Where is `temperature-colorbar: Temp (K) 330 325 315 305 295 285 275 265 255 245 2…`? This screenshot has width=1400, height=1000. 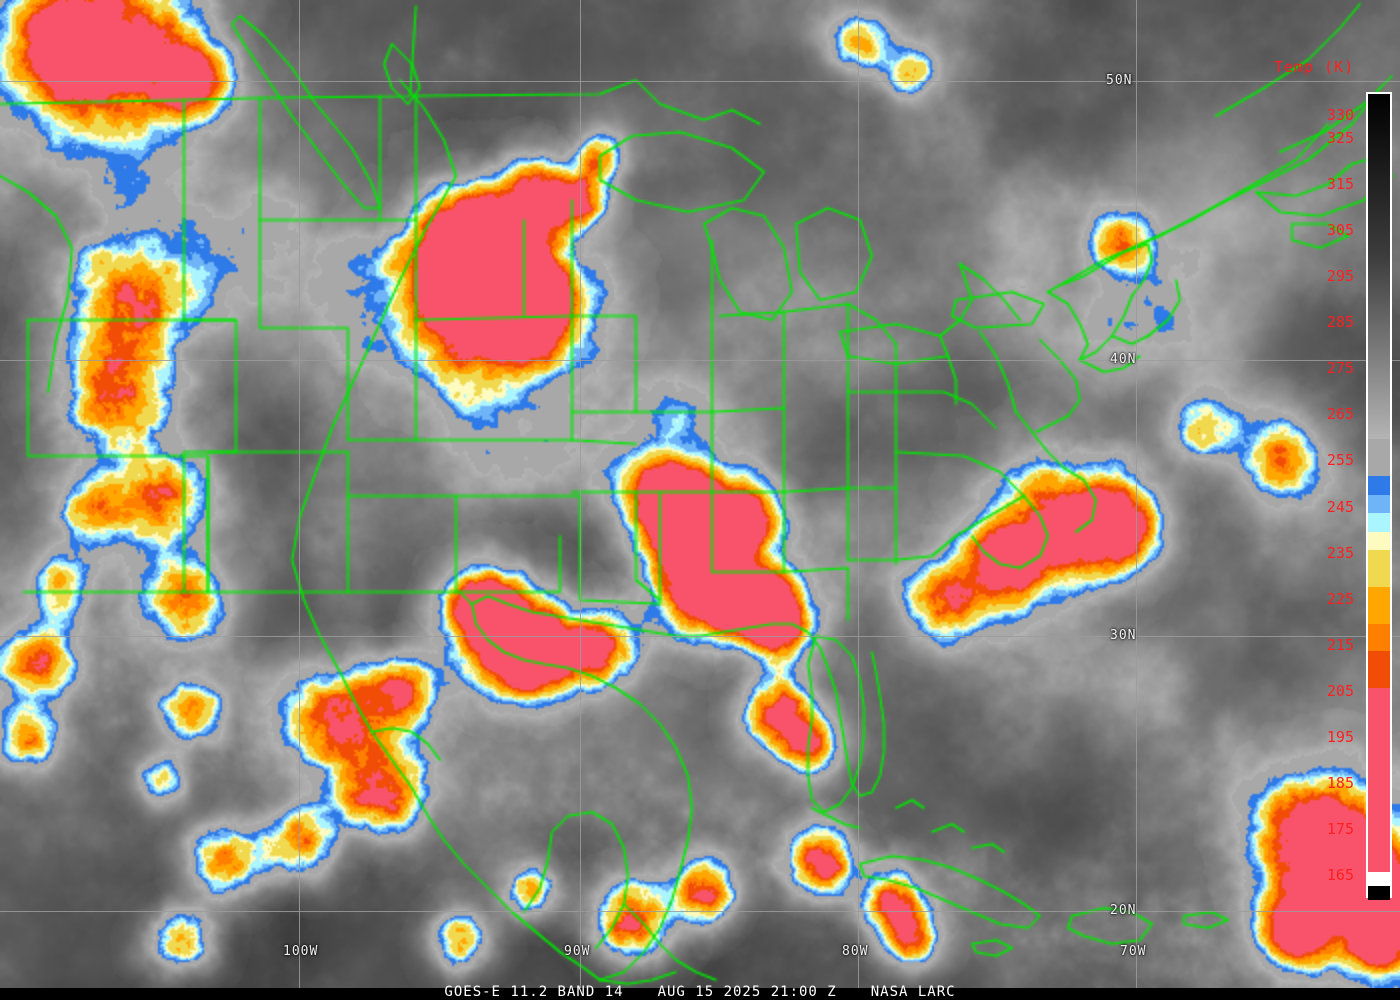 temperature-colorbar: Temp (K) 330 325 315 305 295 285 275 265 255 245 2… is located at coordinates (1335, 479).